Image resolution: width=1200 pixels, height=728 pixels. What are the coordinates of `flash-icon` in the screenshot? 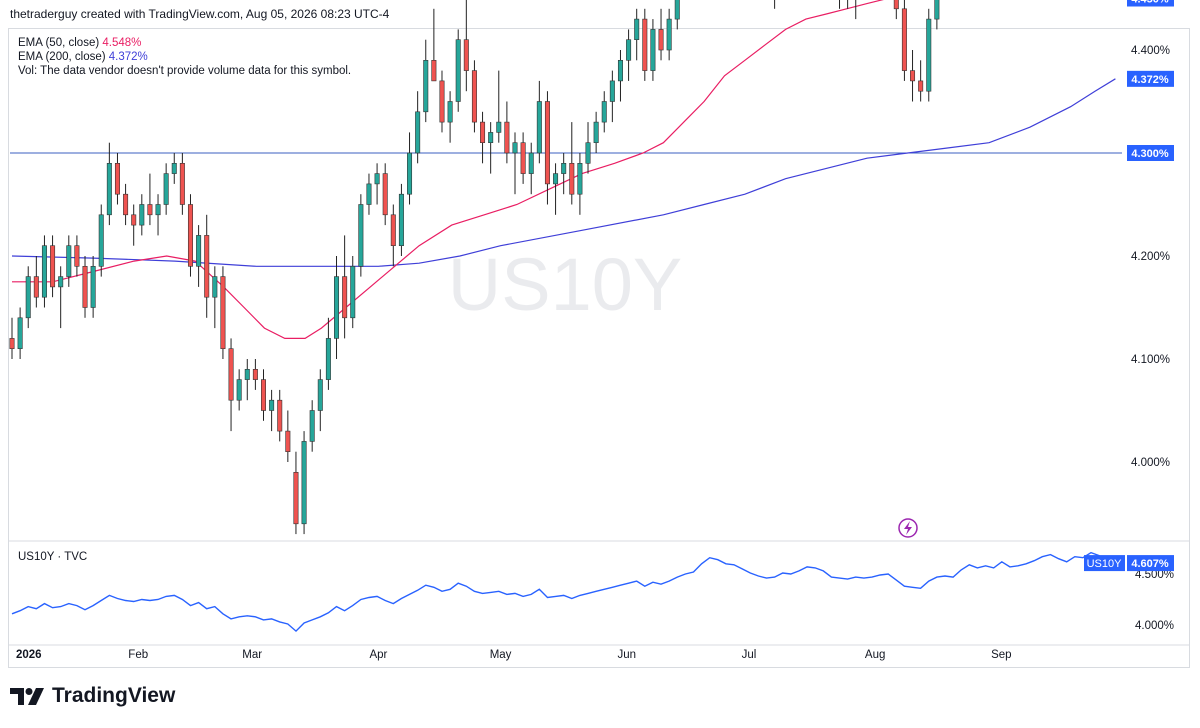 It's located at (908, 528).